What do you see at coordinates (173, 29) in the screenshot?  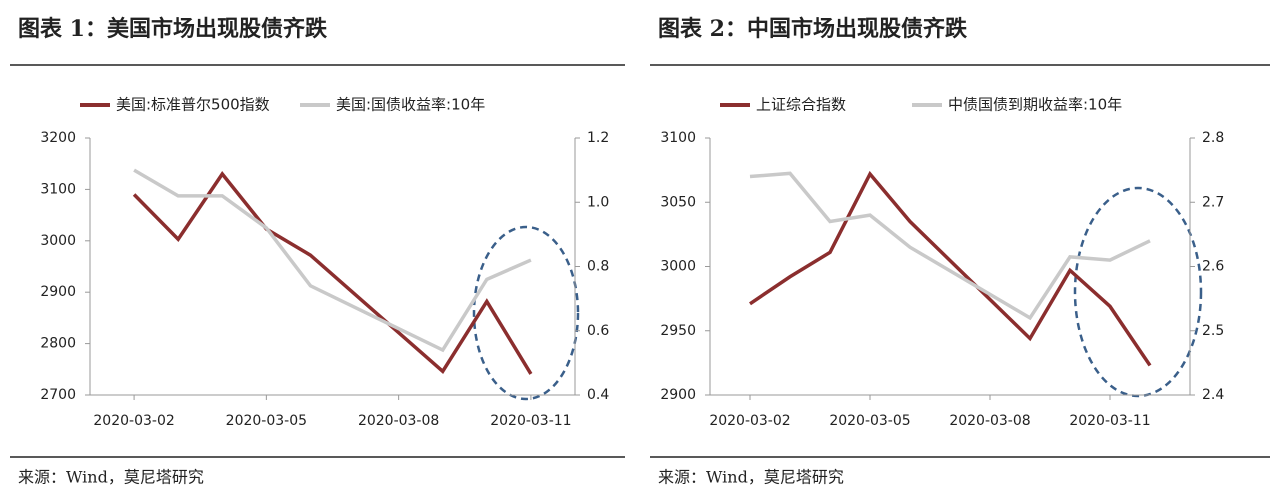 I see `chart-title: 图表 1：美国市场出现股债齐跌` at bounding box center [173, 29].